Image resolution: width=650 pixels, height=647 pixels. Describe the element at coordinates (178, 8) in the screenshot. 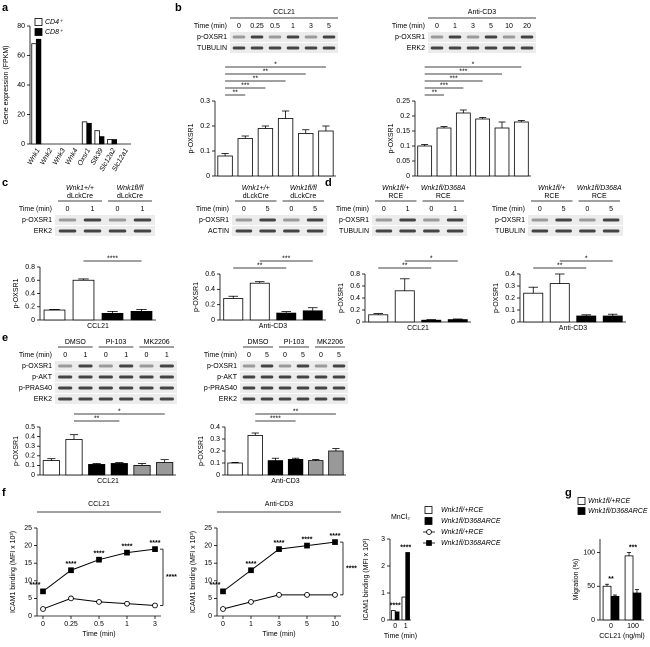

I see `panel-letter: b` at that location.